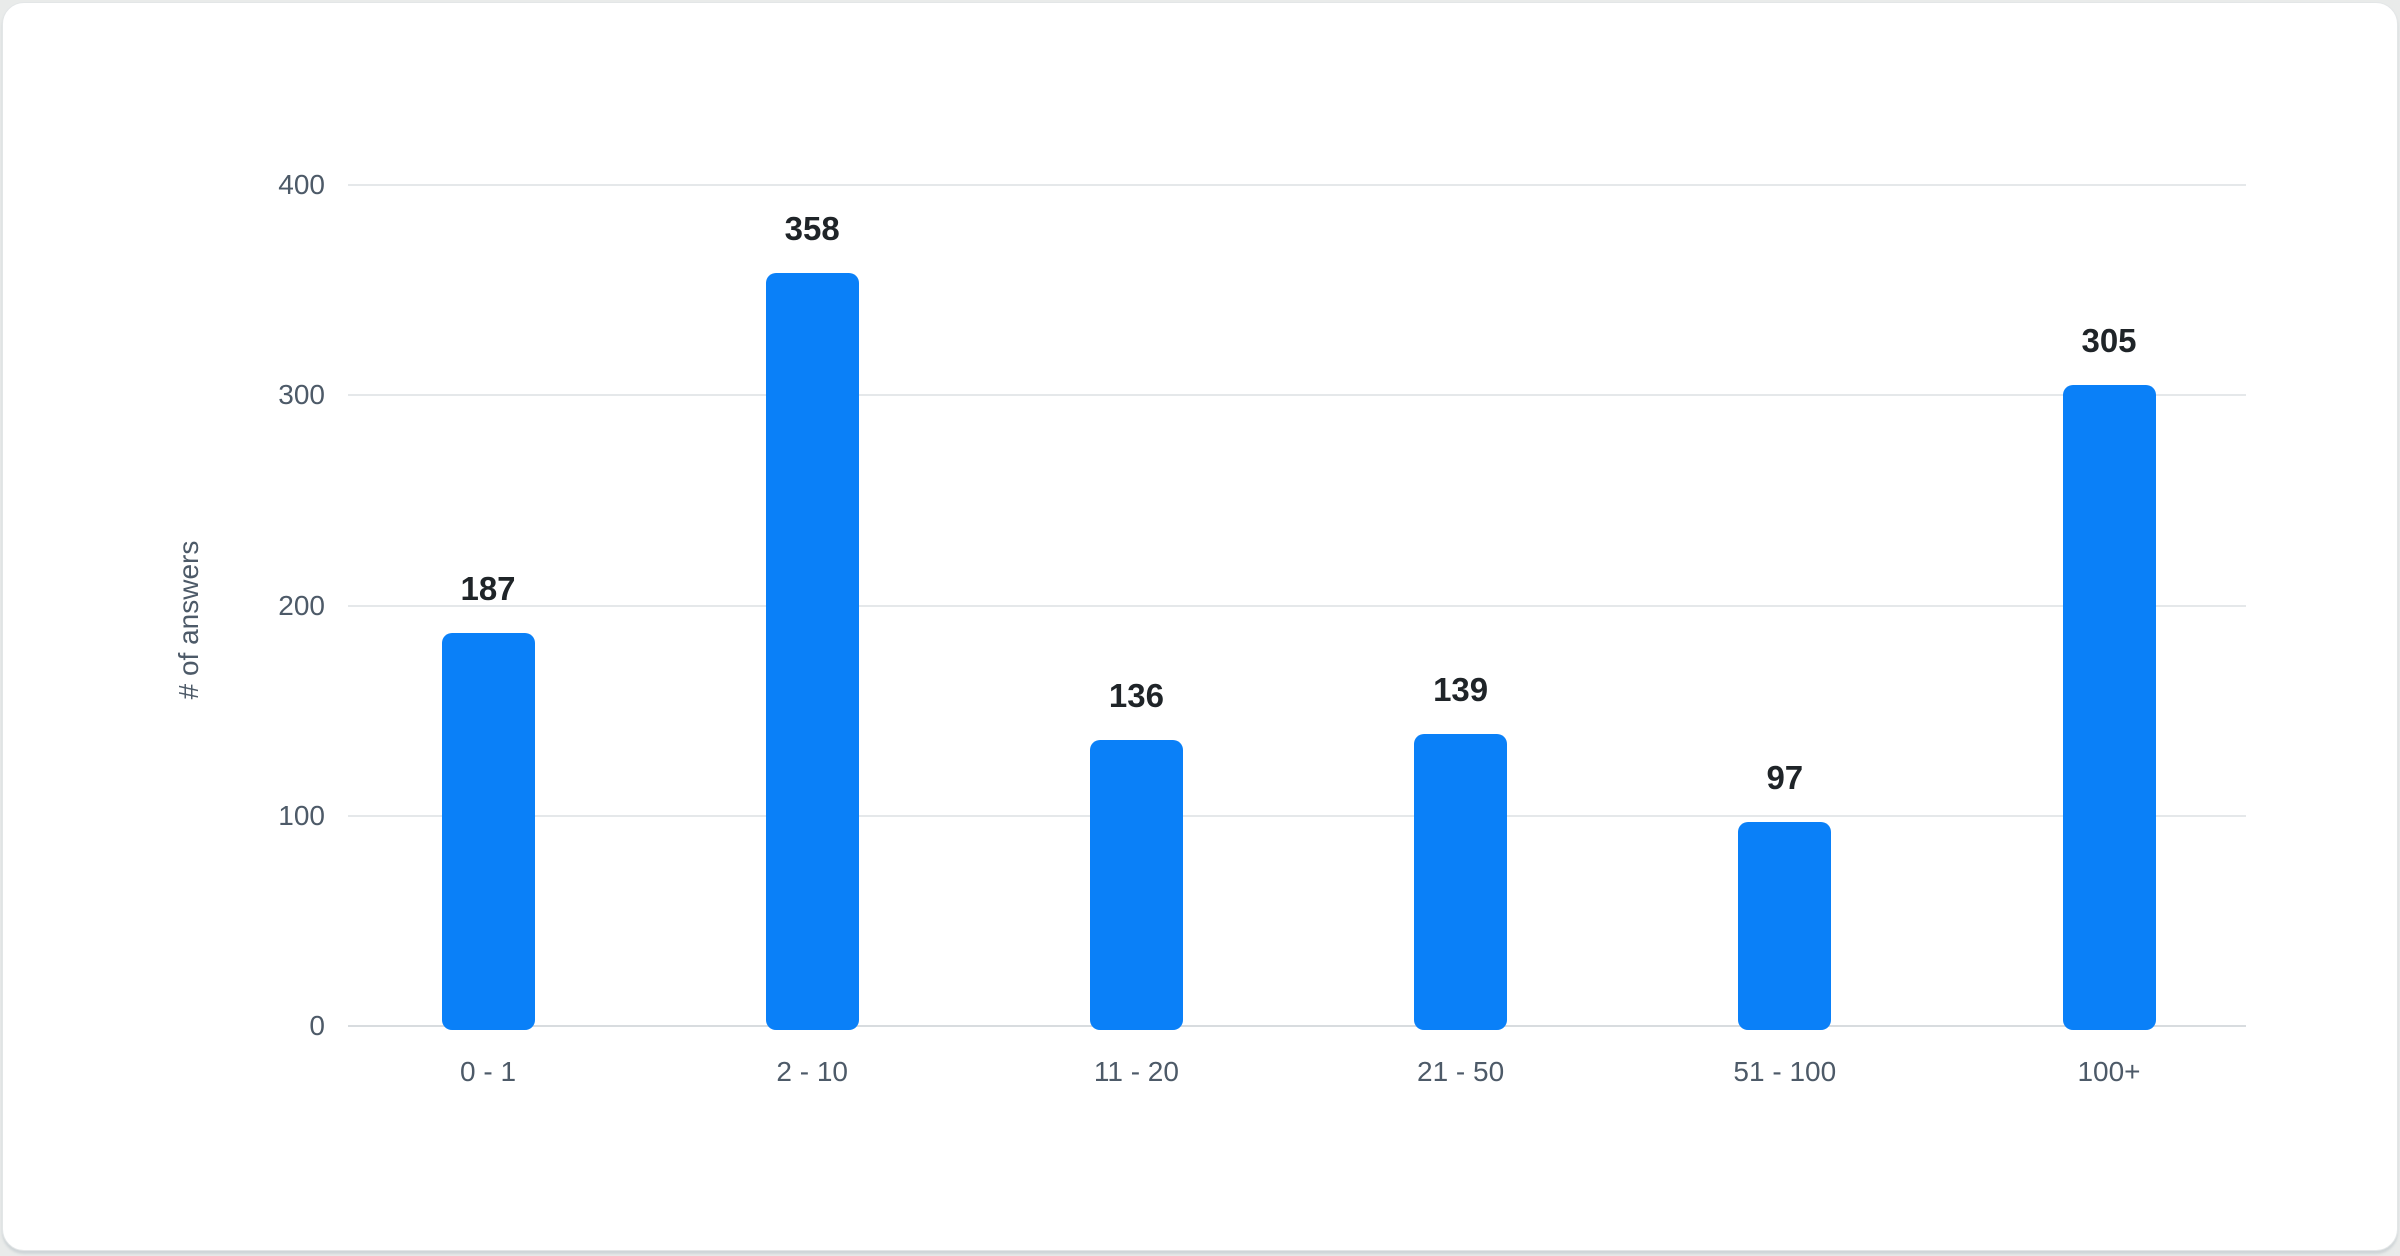  What do you see at coordinates (1785, 778) in the screenshot?
I see `value-label-51 - 100: 97` at bounding box center [1785, 778].